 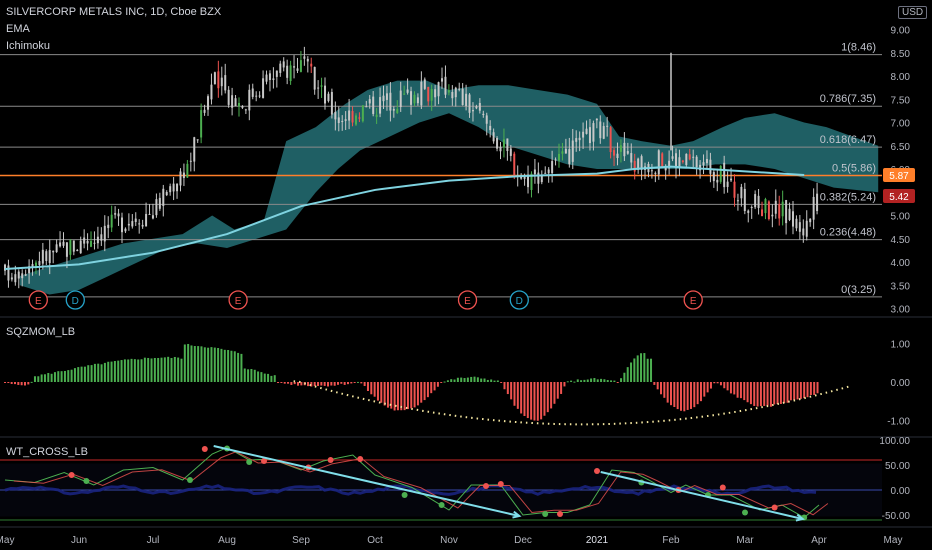 What do you see at coordinates (47, 452) in the screenshot?
I see `wt-cross-legend: WT_CROSS_LB` at bounding box center [47, 452].